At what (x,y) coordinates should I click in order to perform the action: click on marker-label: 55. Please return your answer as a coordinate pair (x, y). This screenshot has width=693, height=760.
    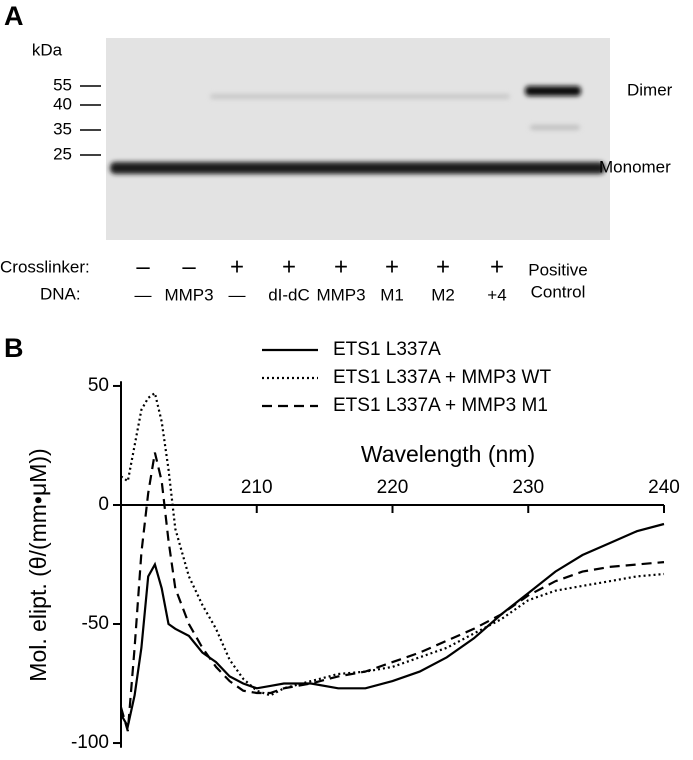
    Looking at the image, I should click on (62, 84).